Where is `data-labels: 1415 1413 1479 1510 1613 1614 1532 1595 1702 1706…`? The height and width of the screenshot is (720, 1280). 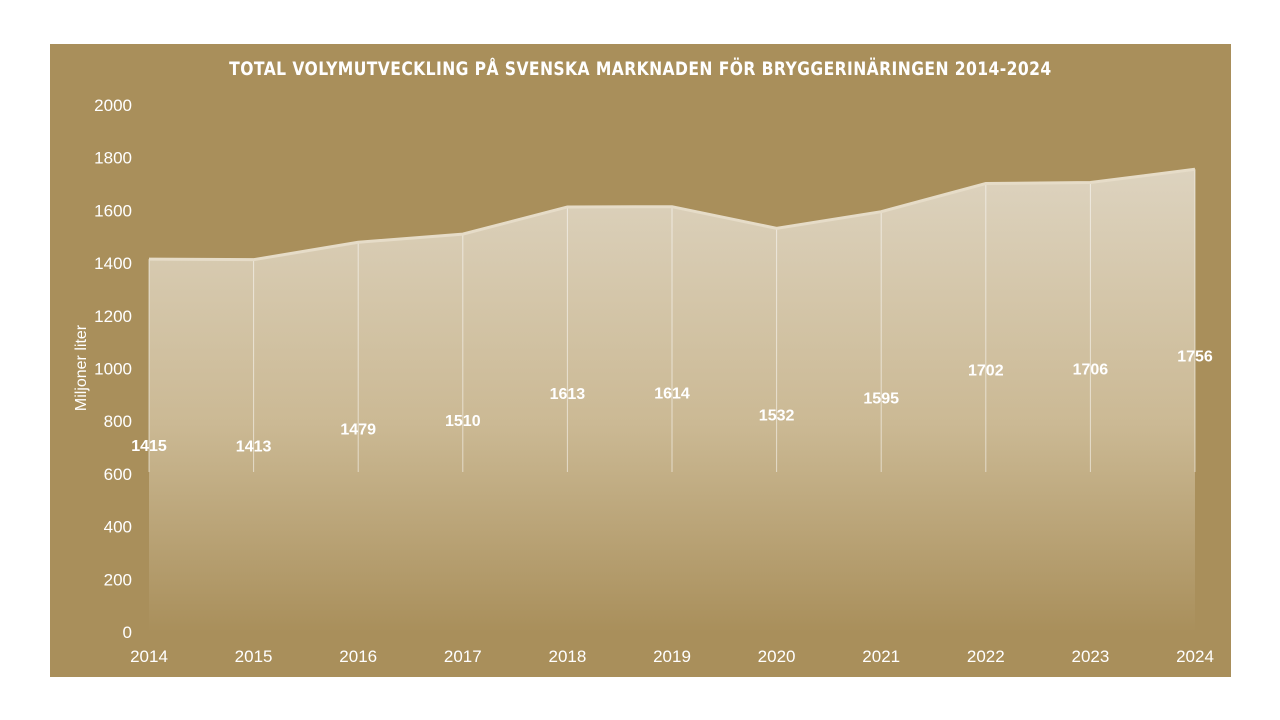
data-labels: 1415 1413 1479 1510 1613 1614 1532 1595 1702 1706… is located at coordinates (672, 401).